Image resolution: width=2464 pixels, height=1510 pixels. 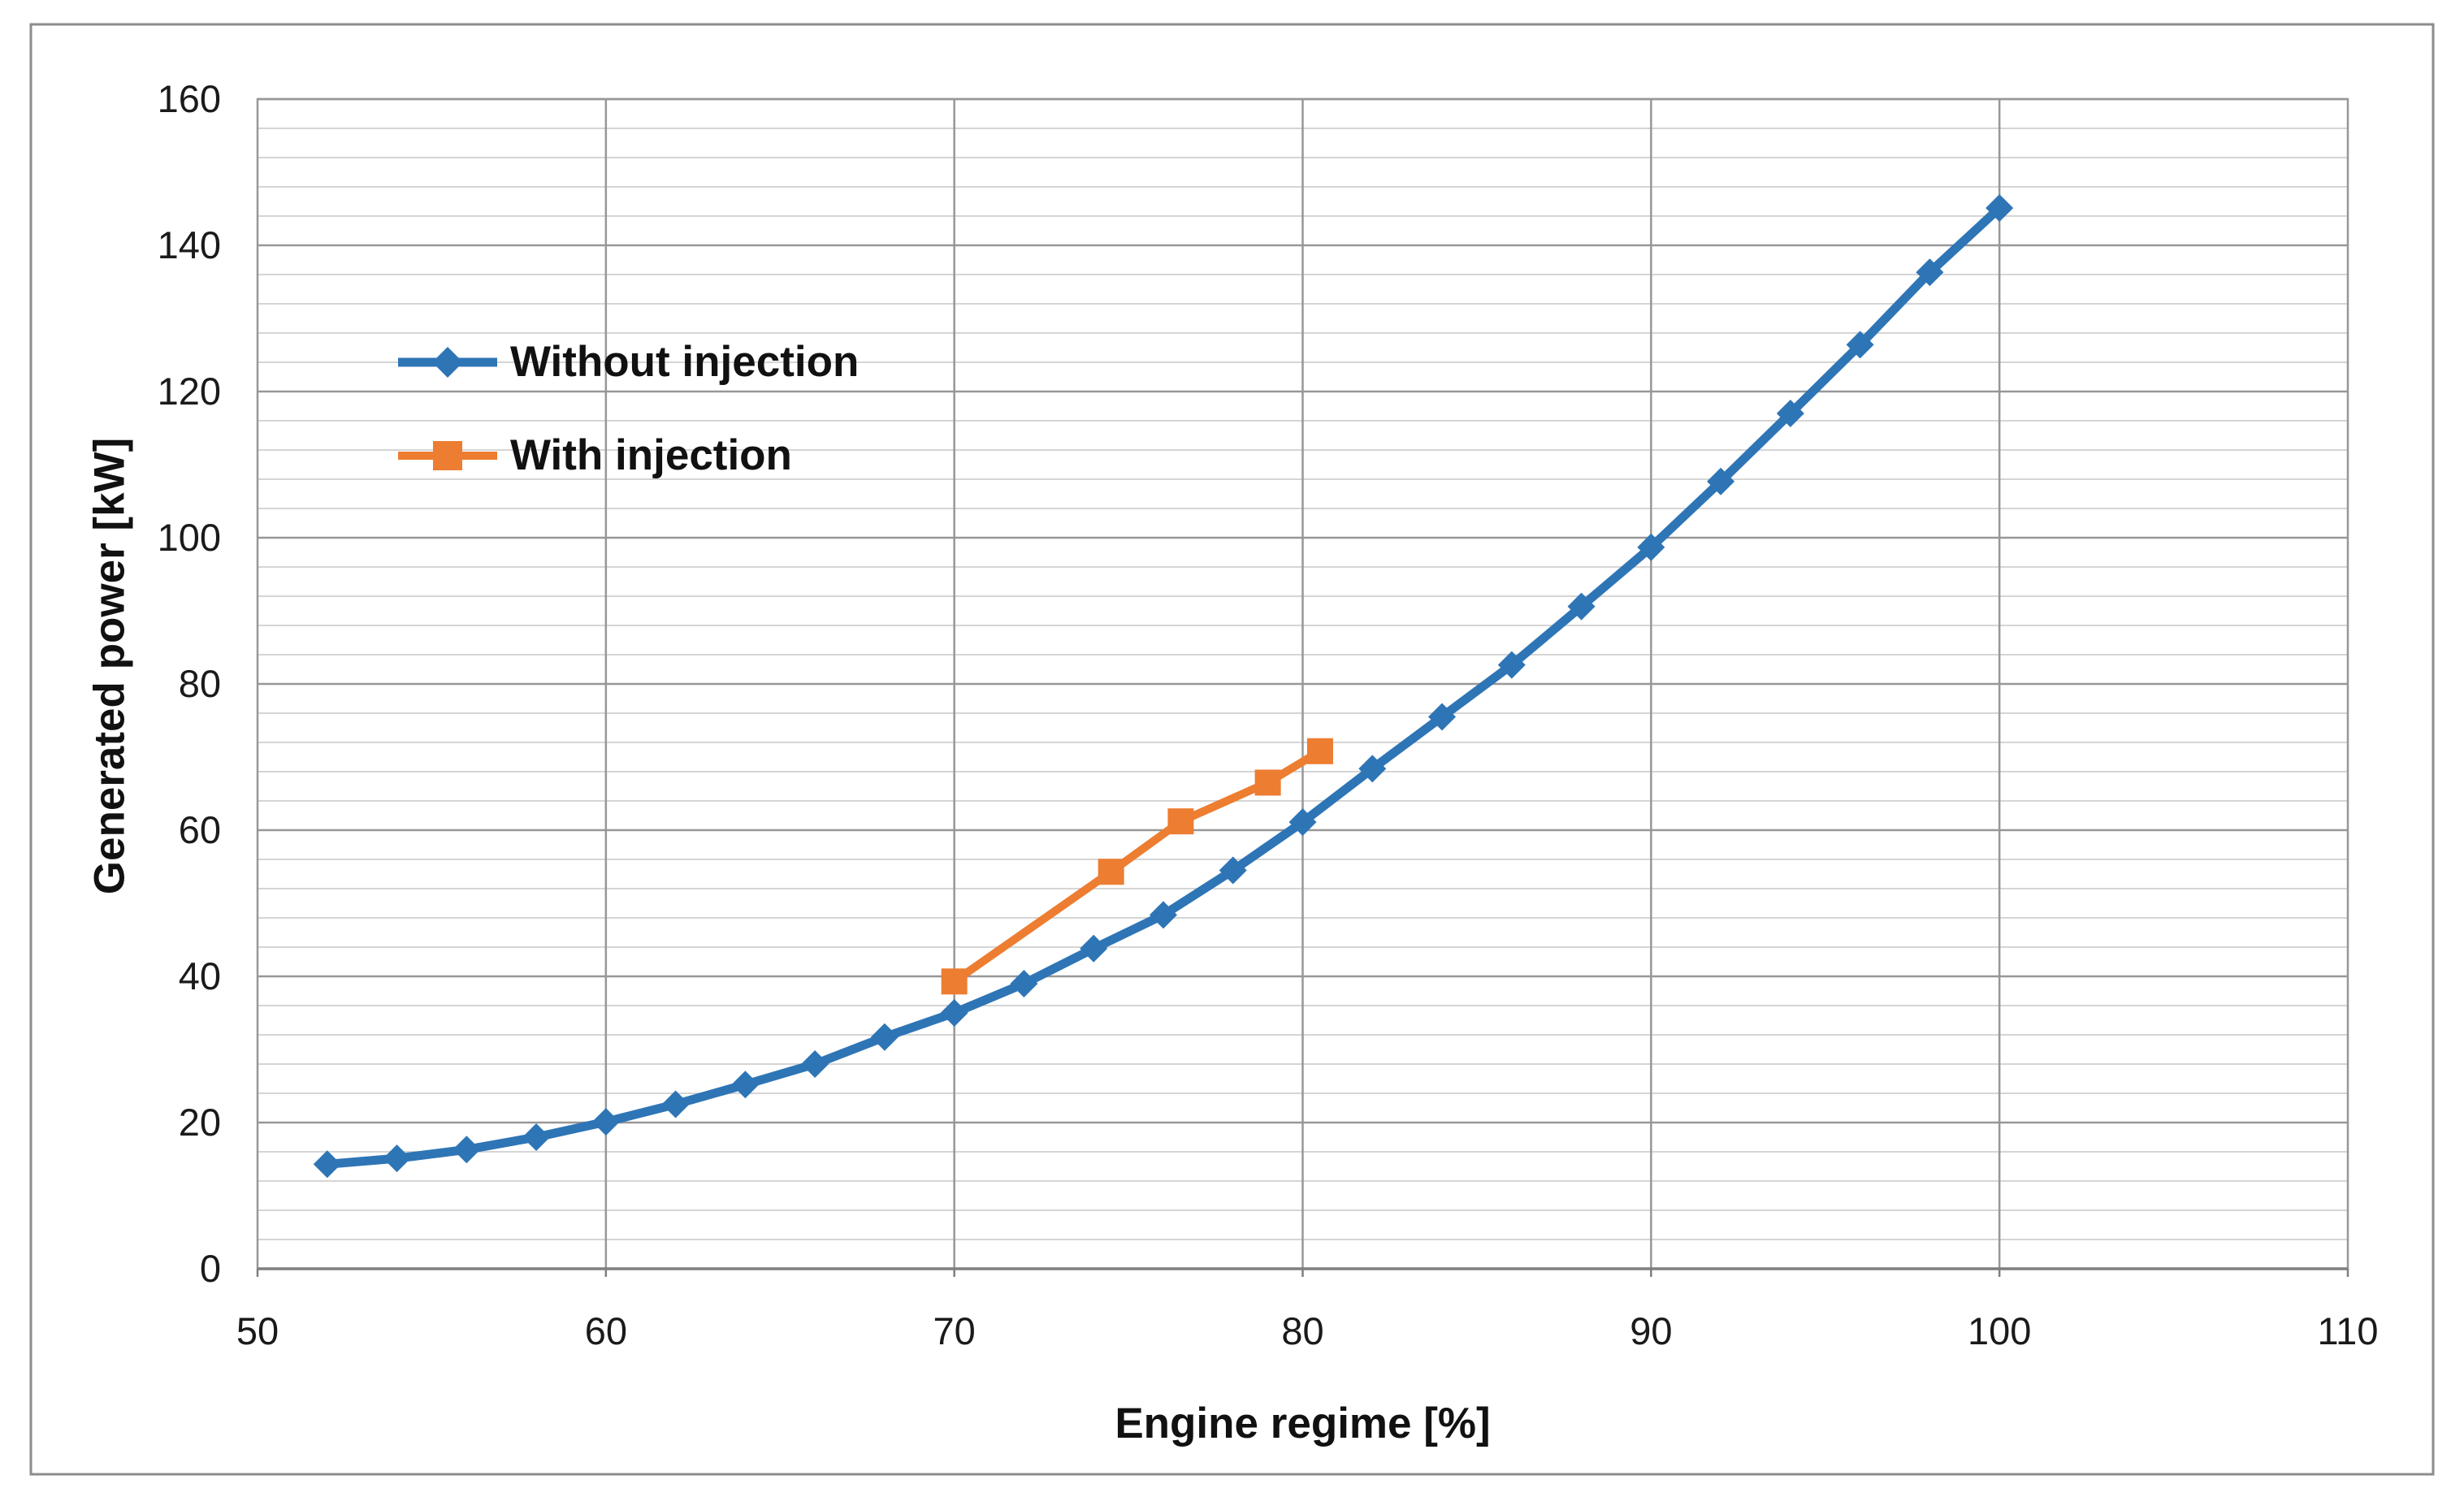 What do you see at coordinates (200, 975) in the screenshot?
I see `y-tick-label: 40` at bounding box center [200, 975].